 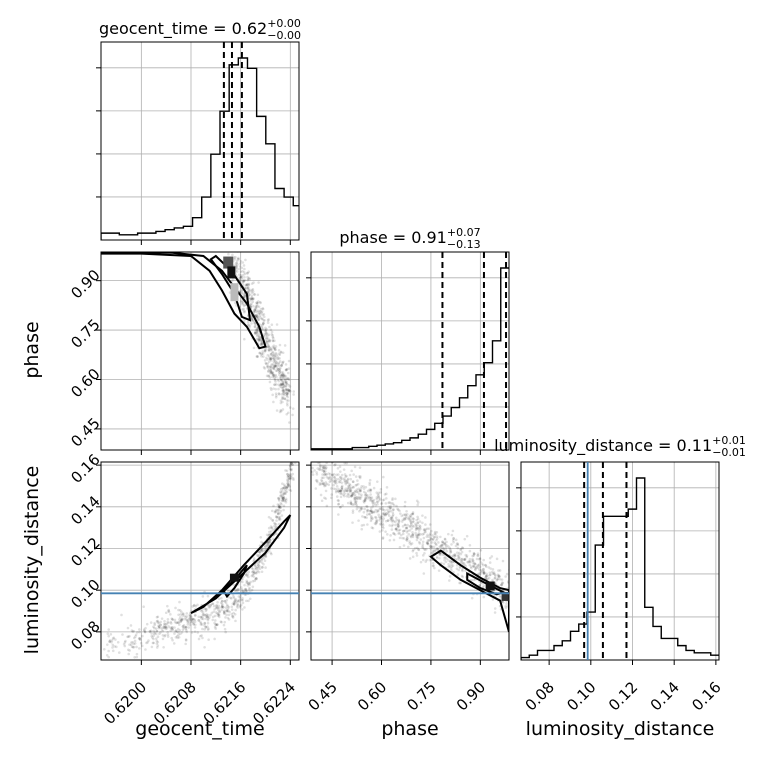 What do you see at coordinates (284, 23) in the screenshot?
I see `title-plus-error: +0.00` at bounding box center [284, 23].